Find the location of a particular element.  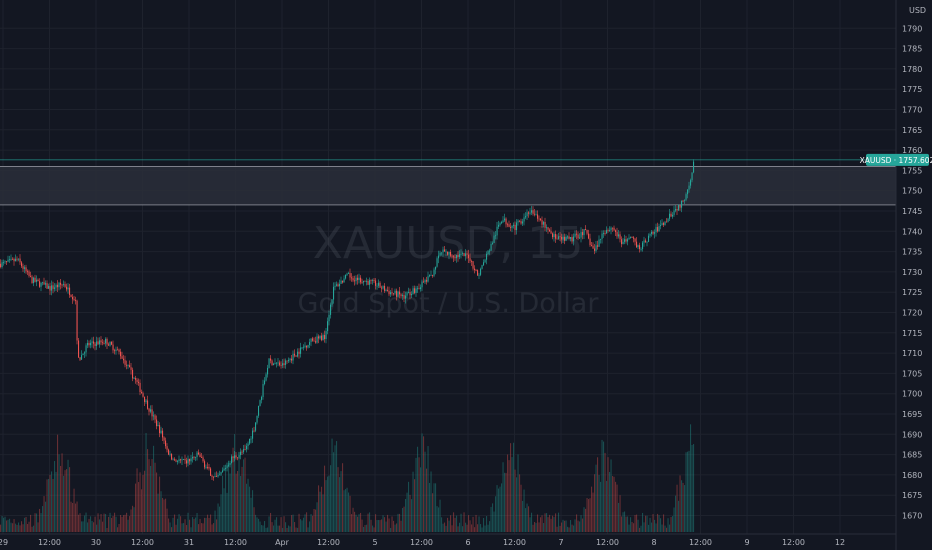

zone-fill is located at coordinates (448, 185).